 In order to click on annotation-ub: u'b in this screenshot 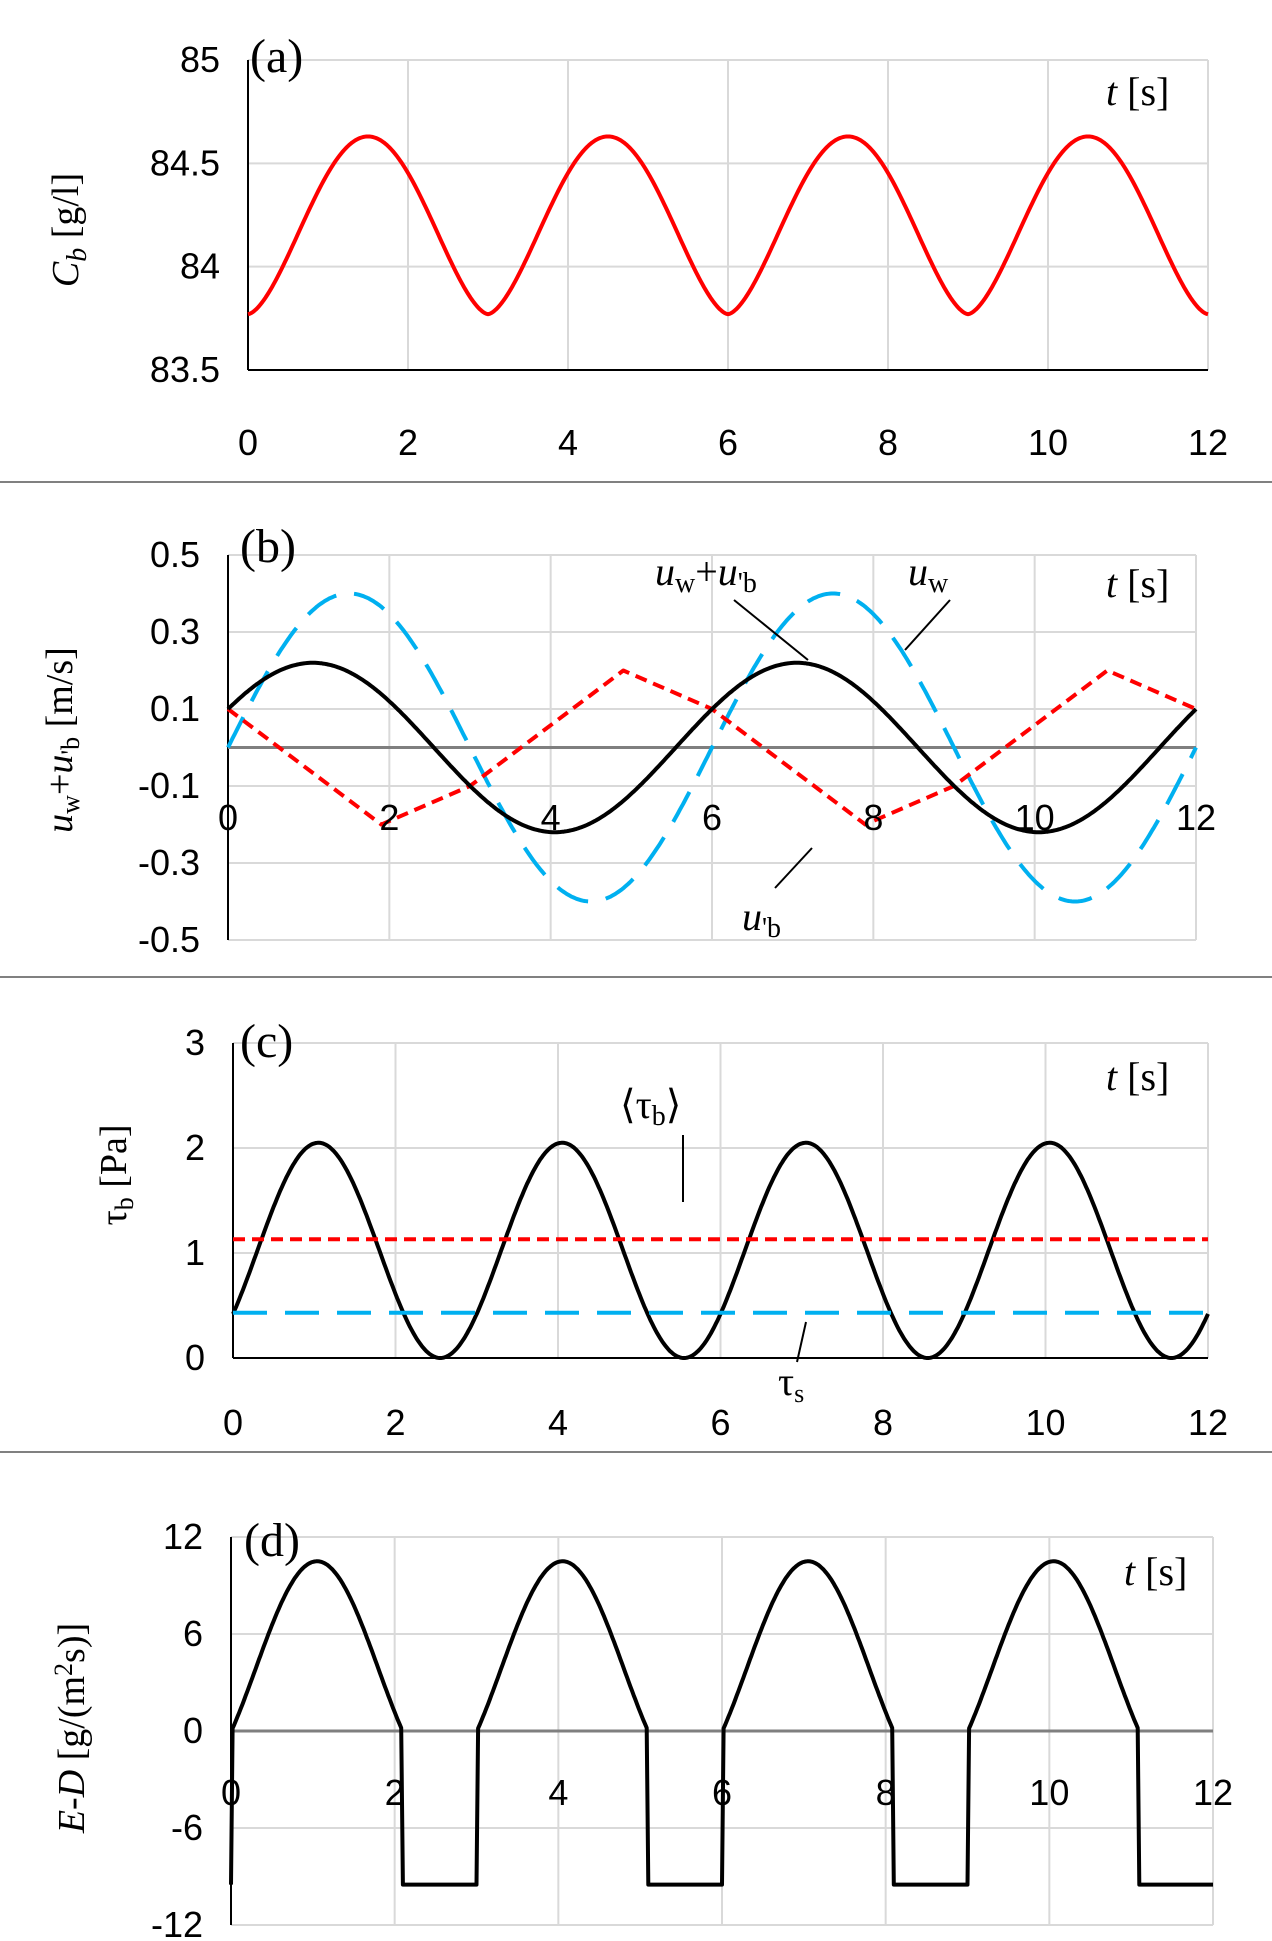, I will do `click(761, 919)`.